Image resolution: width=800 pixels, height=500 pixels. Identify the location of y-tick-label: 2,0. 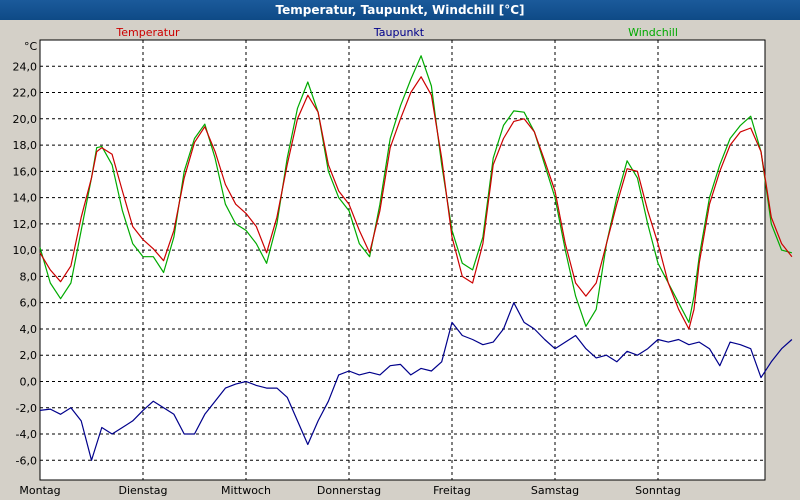
(29, 355).